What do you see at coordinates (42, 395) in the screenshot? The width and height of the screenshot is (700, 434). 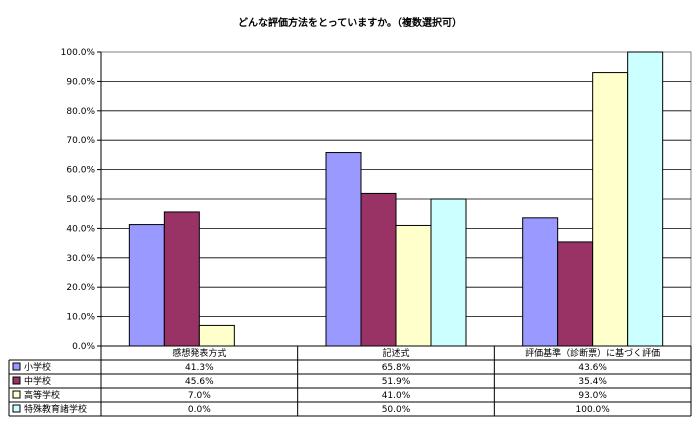 I see `legend-entry: 高等学校` at bounding box center [42, 395].